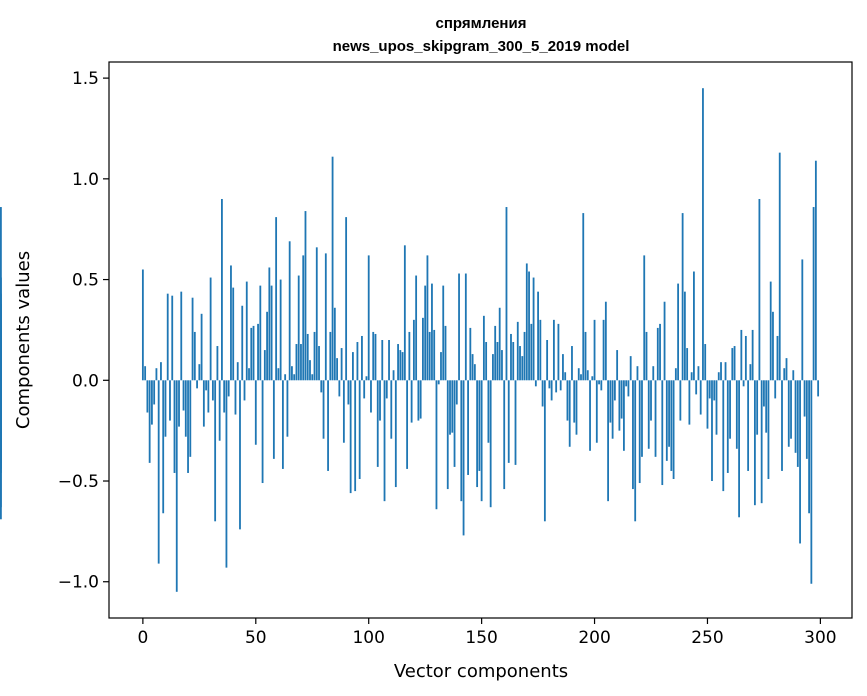 Image resolution: width=867 pixels, height=696 pixels. What do you see at coordinates (594, 638) in the screenshot?
I see `x-tick-label-200: 200` at bounding box center [594, 638].